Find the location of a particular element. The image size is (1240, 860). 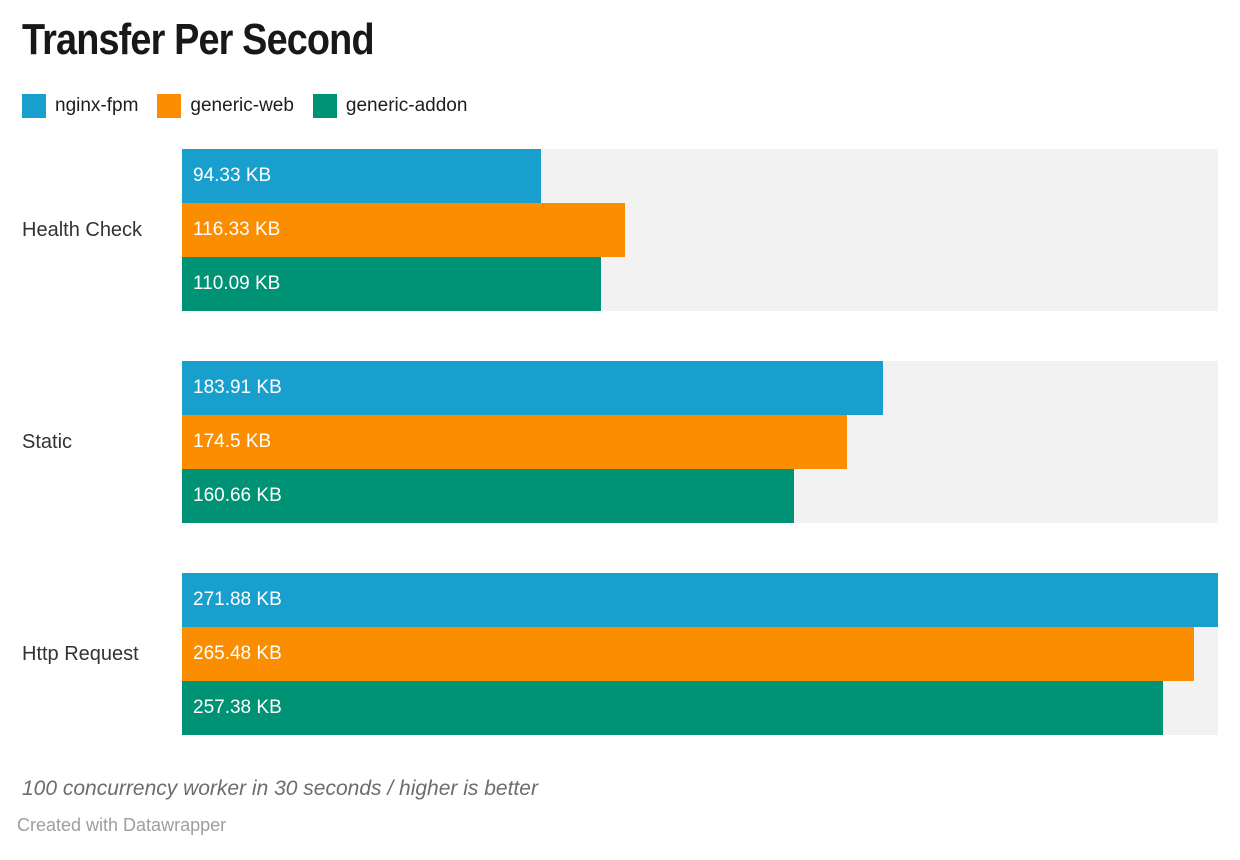

legend-item: generic-addon is located at coordinates (390, 106).